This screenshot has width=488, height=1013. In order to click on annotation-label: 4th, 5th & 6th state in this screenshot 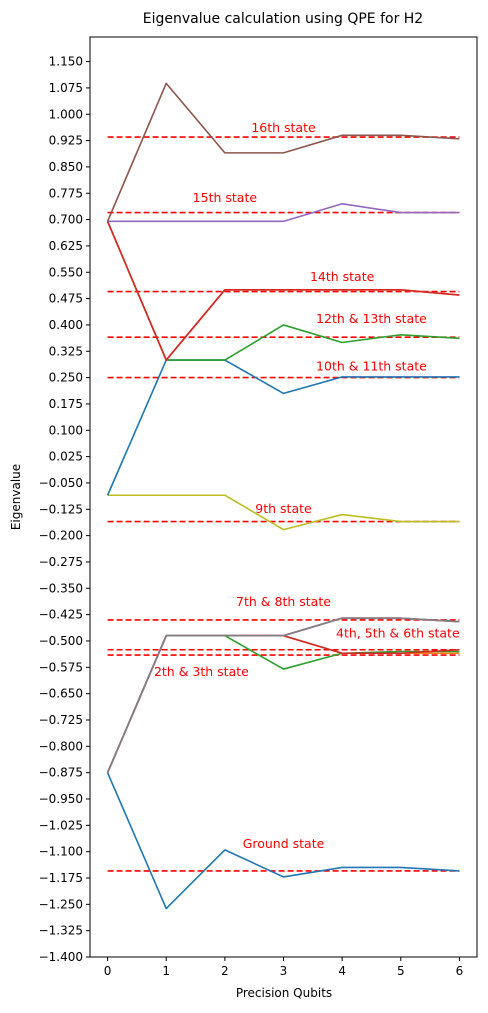, I will do `click(398, 632)`.